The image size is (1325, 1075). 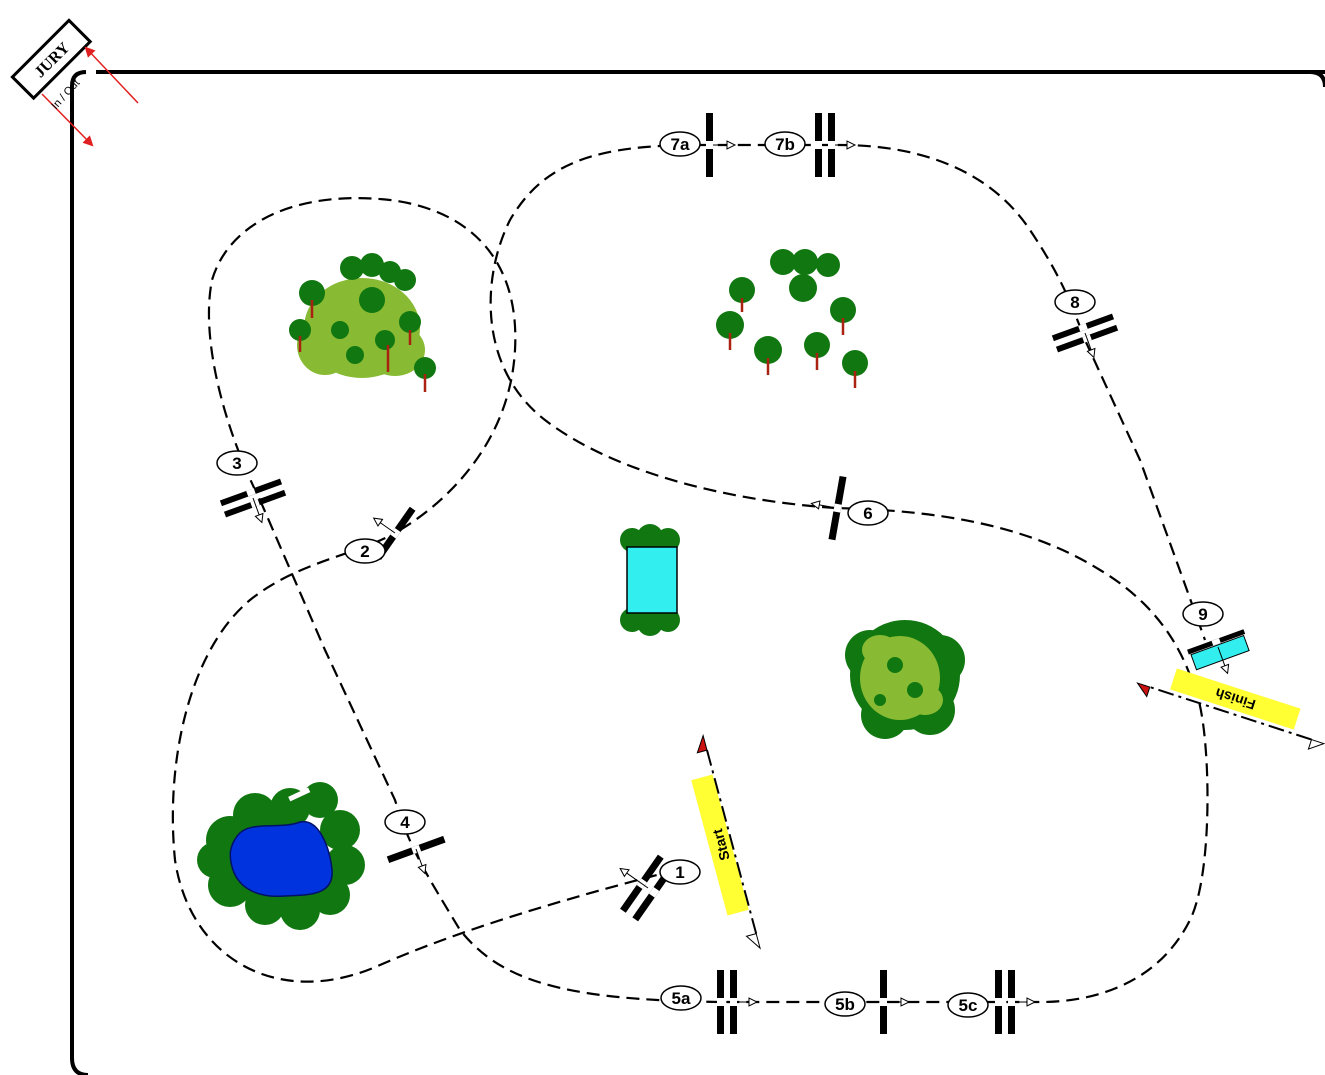 I want to click on obstacle-label-5b: 5b, so click(x=845, y=1004).